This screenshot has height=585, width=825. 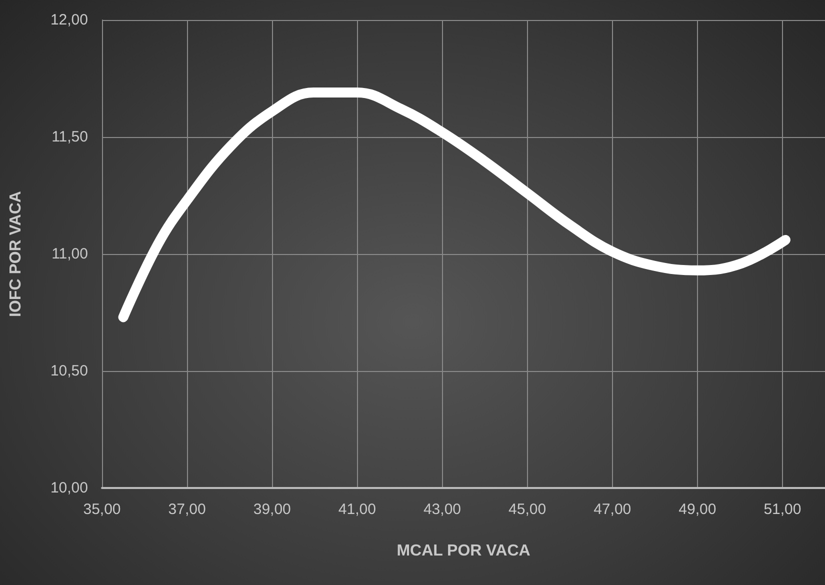 What do you see at coordinates (463, 551) in the screenshot?
I see `x-axis-title: MCAL POR VACA` at bounding box center [463, 551].